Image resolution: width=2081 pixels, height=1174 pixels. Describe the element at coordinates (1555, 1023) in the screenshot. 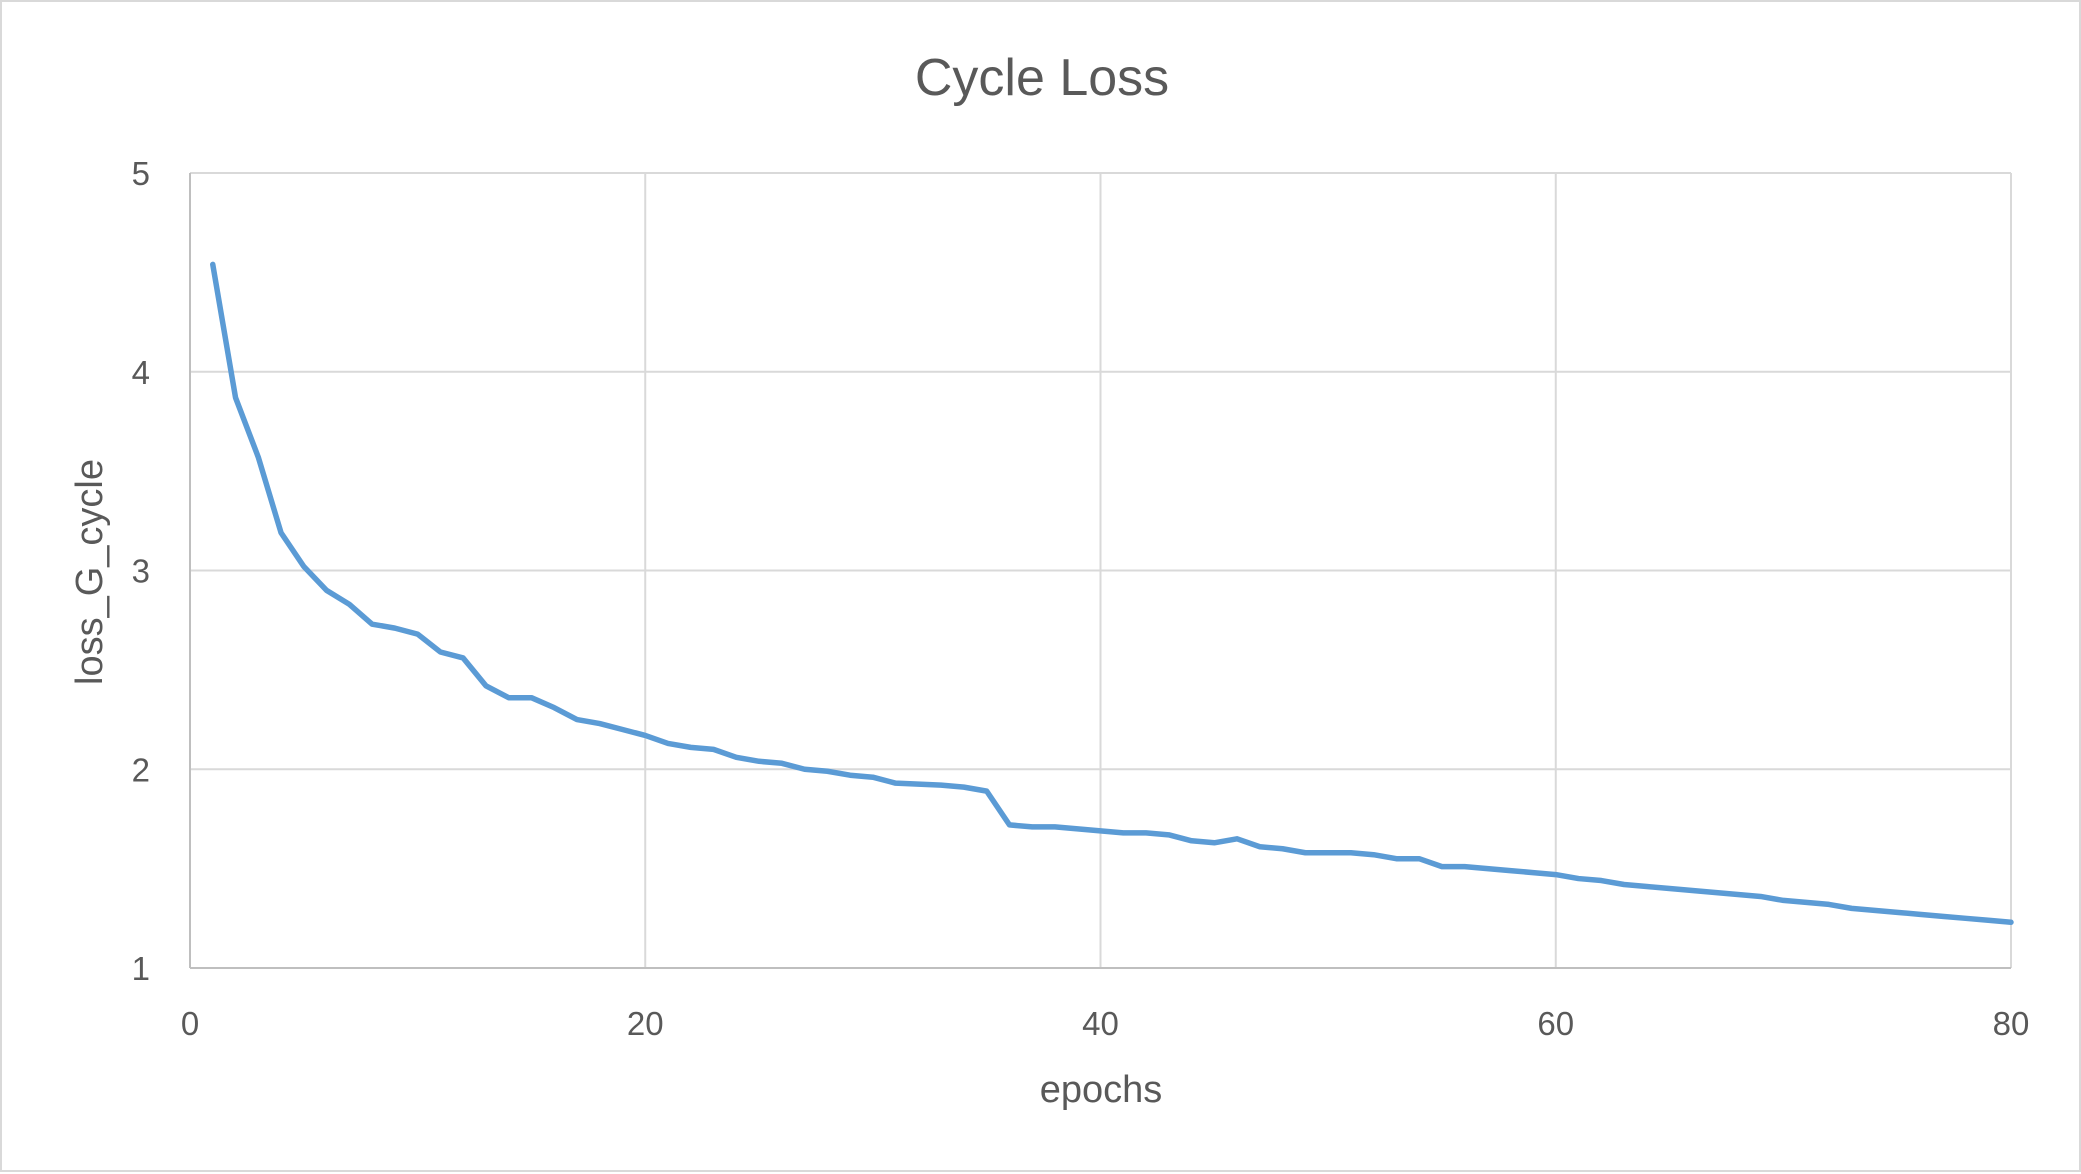

I see `x-tick-label: 60` at that location.